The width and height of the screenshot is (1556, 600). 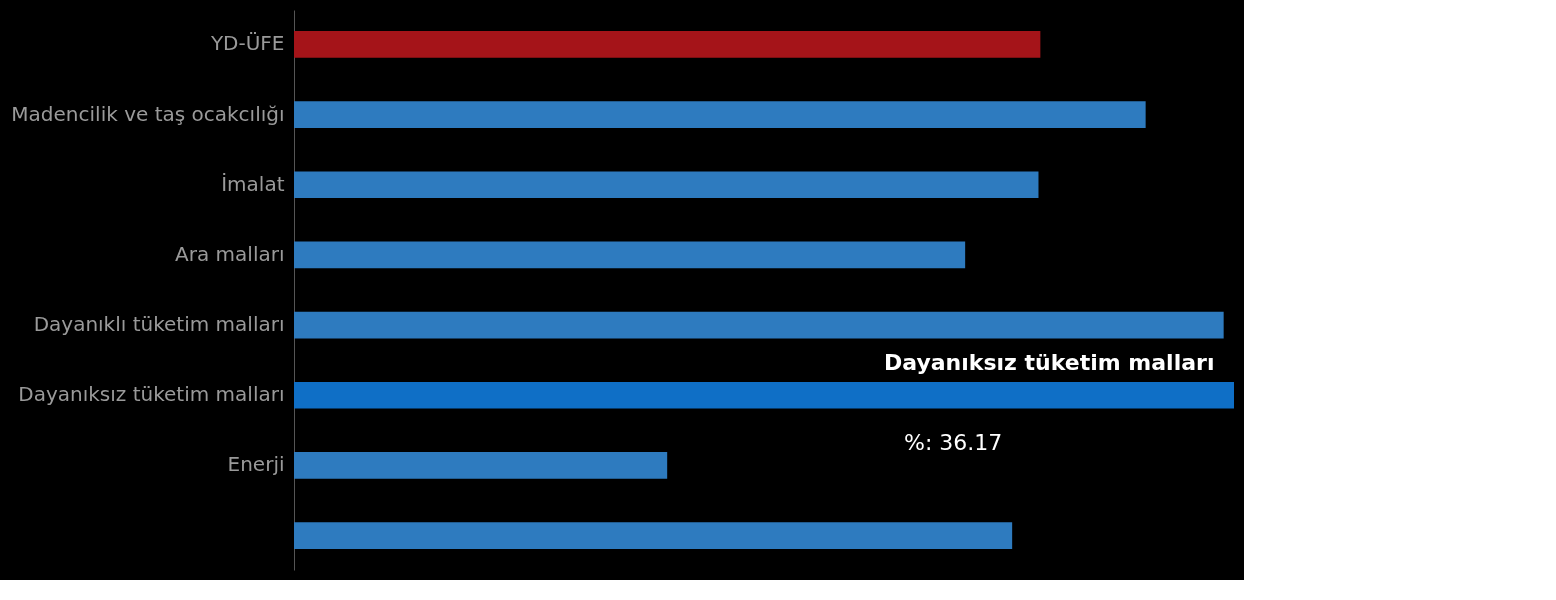 What do you see at coordinates (247, 43) in the screenshot?
I see `y-tick-label: YD-ÜFE` at bounding box center [247, 43].